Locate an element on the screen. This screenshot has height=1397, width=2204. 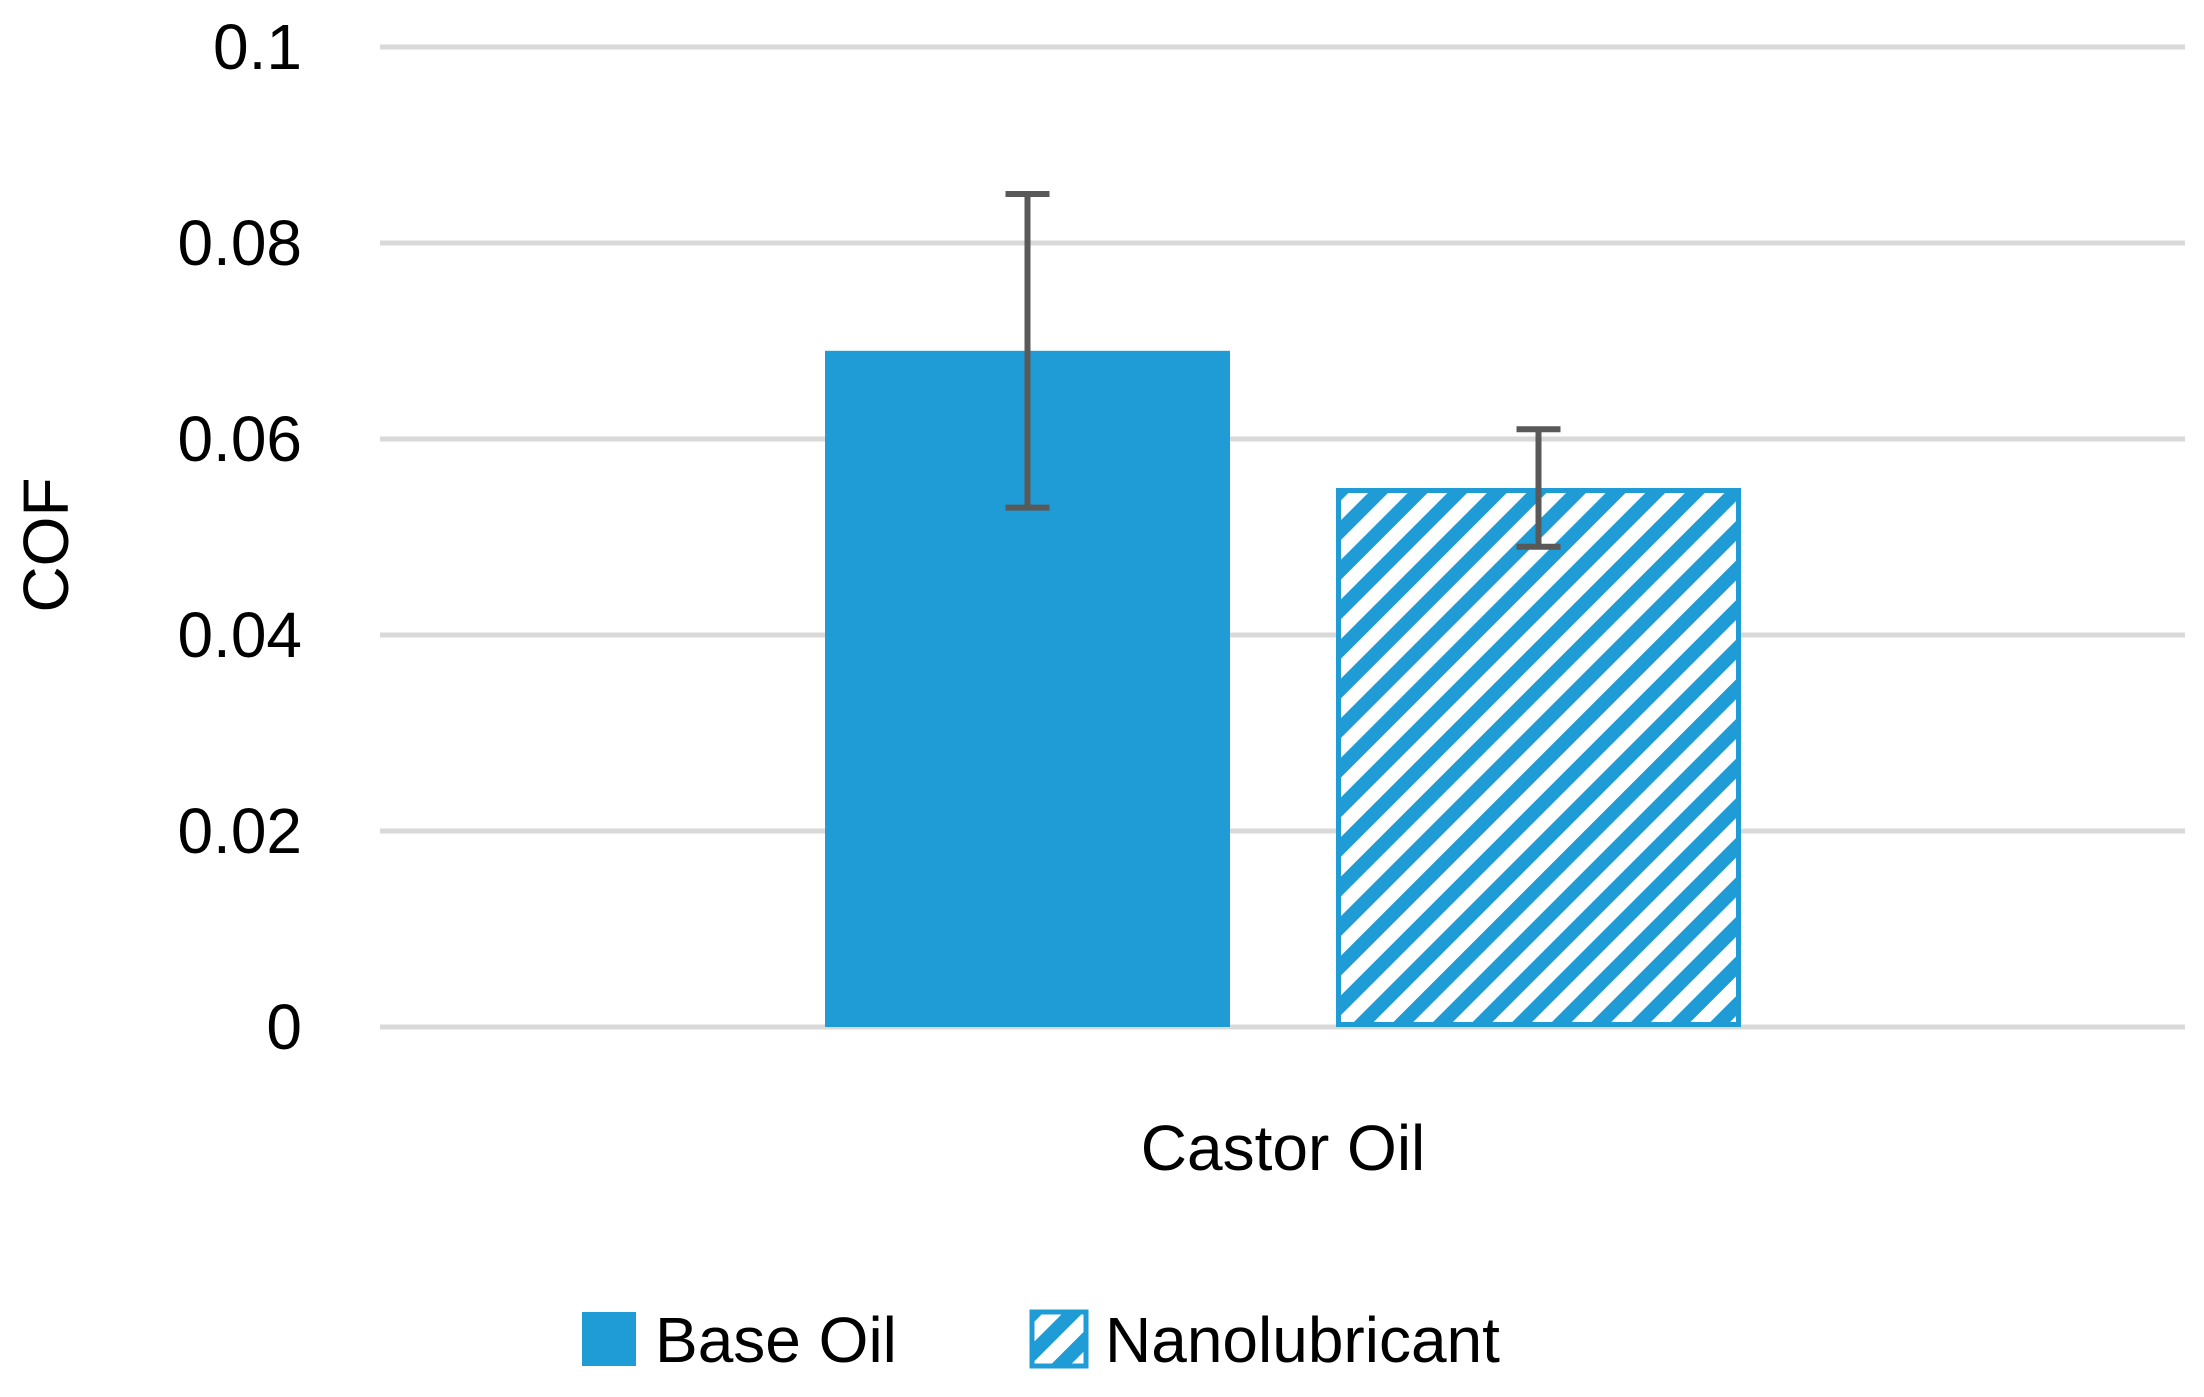
y-tick-label: 0.08 is located at coordinates (239, 243).